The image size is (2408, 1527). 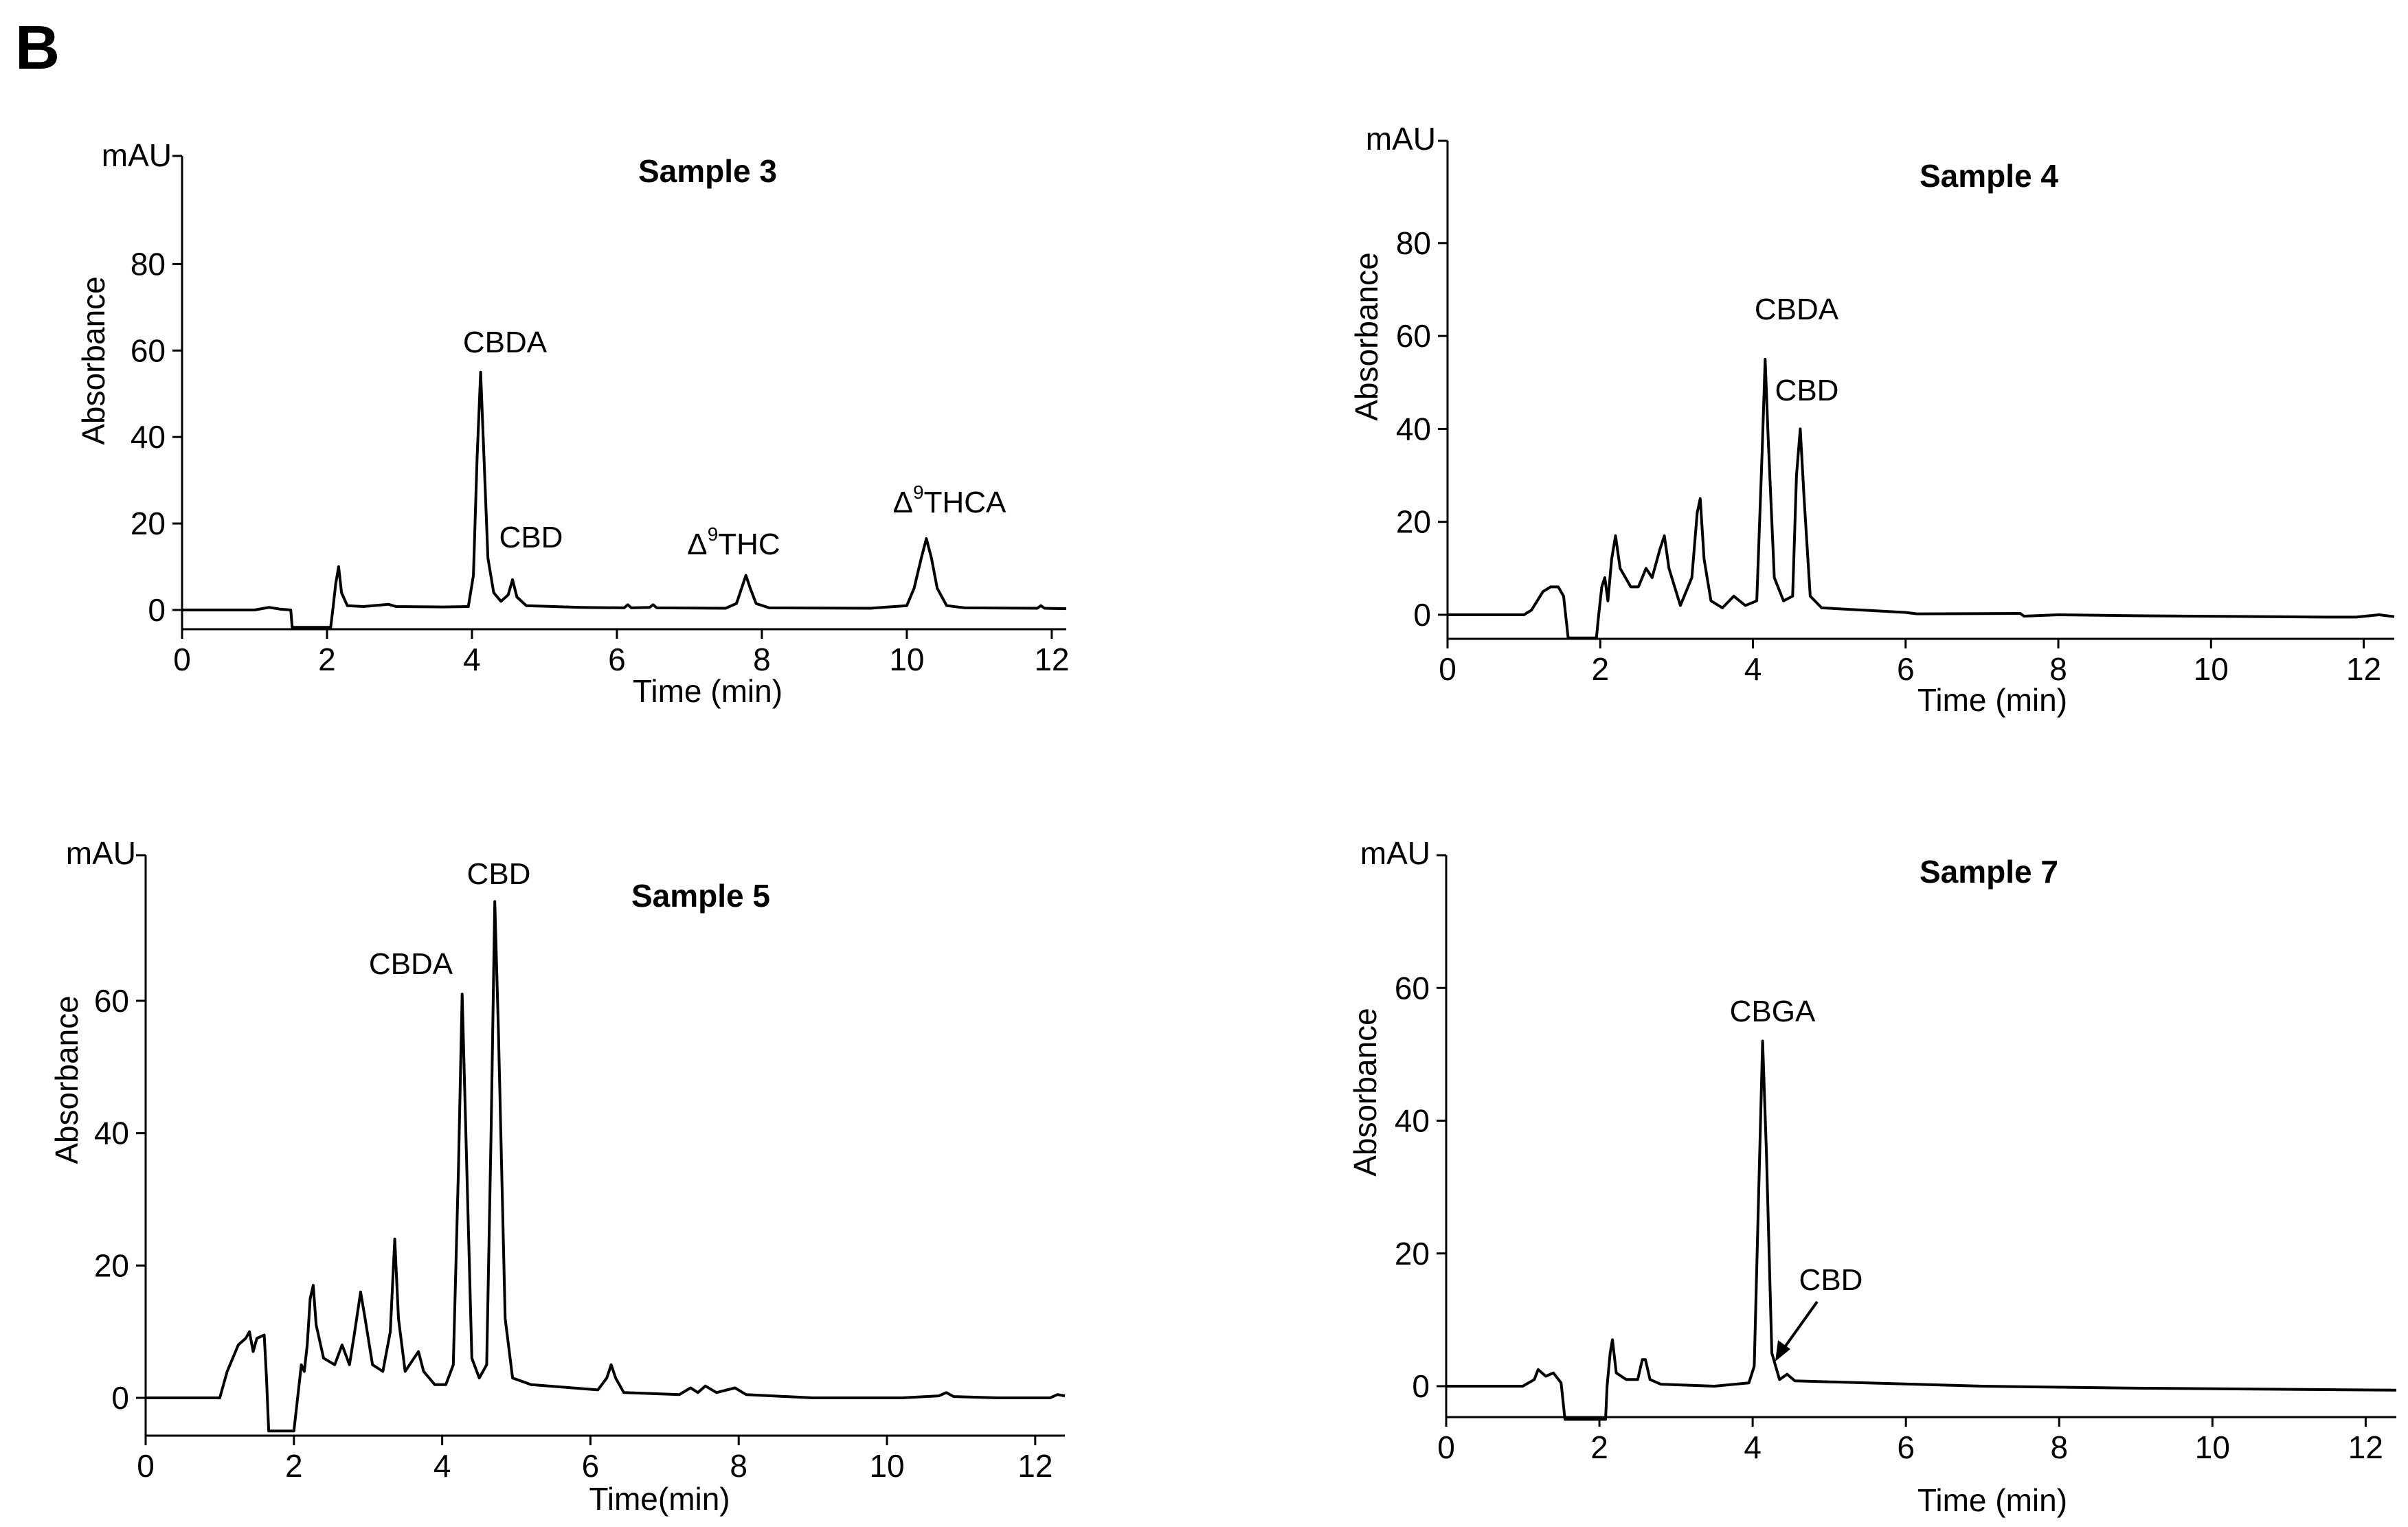 What do you see at coordinates (37, 48) in the screenshot?
I see `panel-letter: B` at bounding box center [37, 48].